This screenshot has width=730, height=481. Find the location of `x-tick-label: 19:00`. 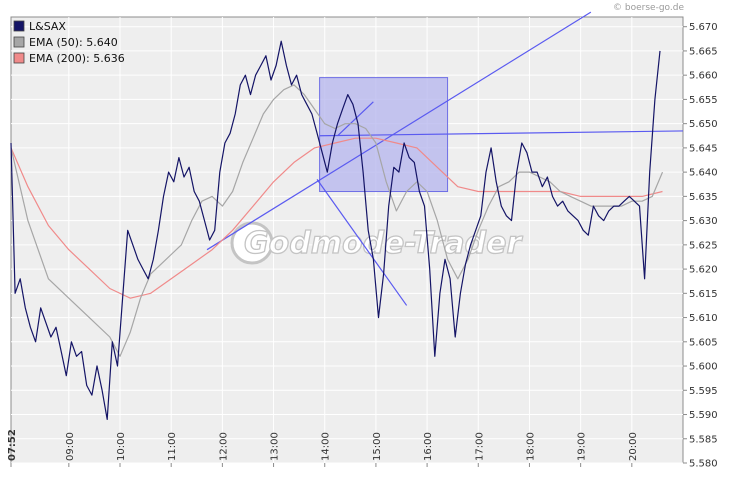

x-tick-label: 19:00 is located at coordinates (582, 446).